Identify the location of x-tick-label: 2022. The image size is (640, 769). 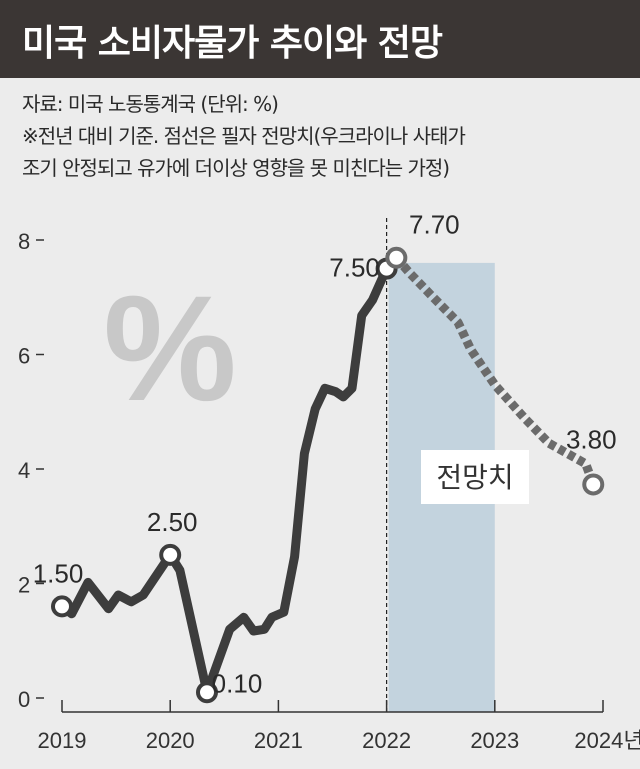
(386, 740).